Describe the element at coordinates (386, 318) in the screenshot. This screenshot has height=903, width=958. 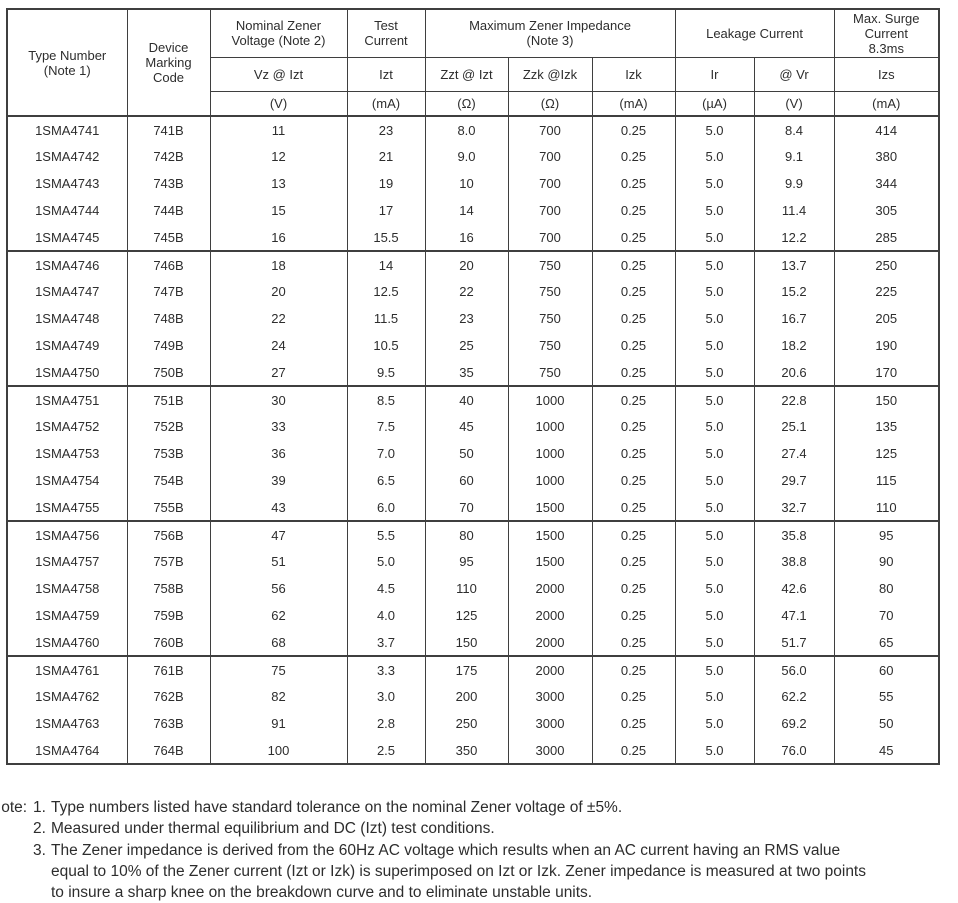
I see `cell-izt: 11.5` at that location.